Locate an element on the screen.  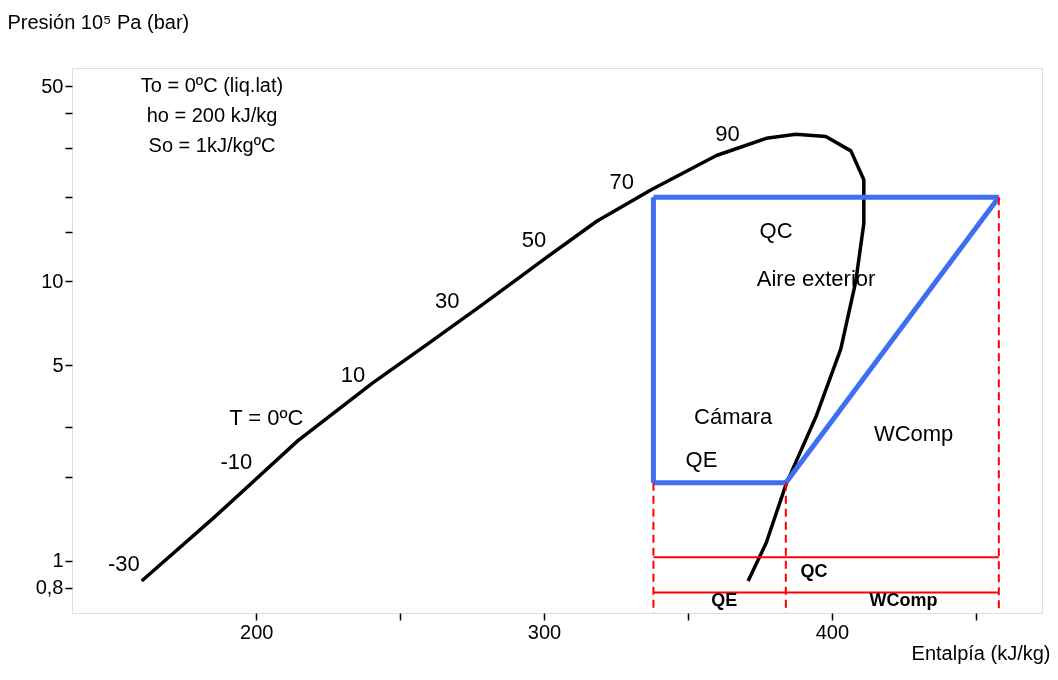
annotation: T = 0ºC is located at coordinates (266, 418).